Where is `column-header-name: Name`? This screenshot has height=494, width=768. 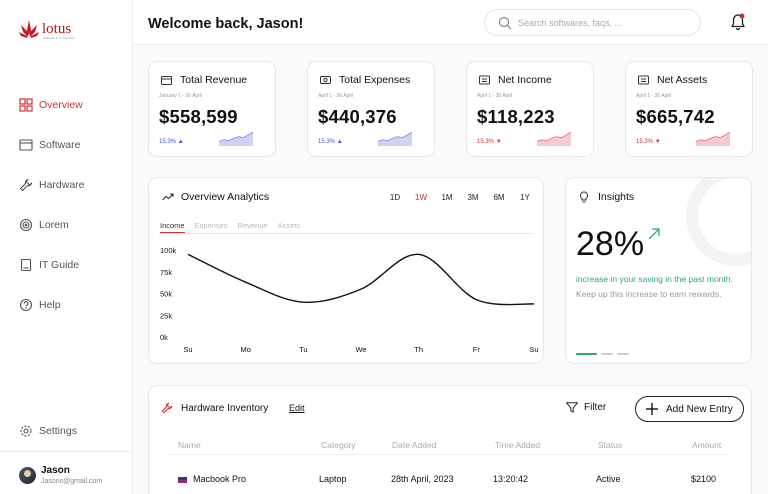
column-header-name: Name is located at coordinates (189, 445).